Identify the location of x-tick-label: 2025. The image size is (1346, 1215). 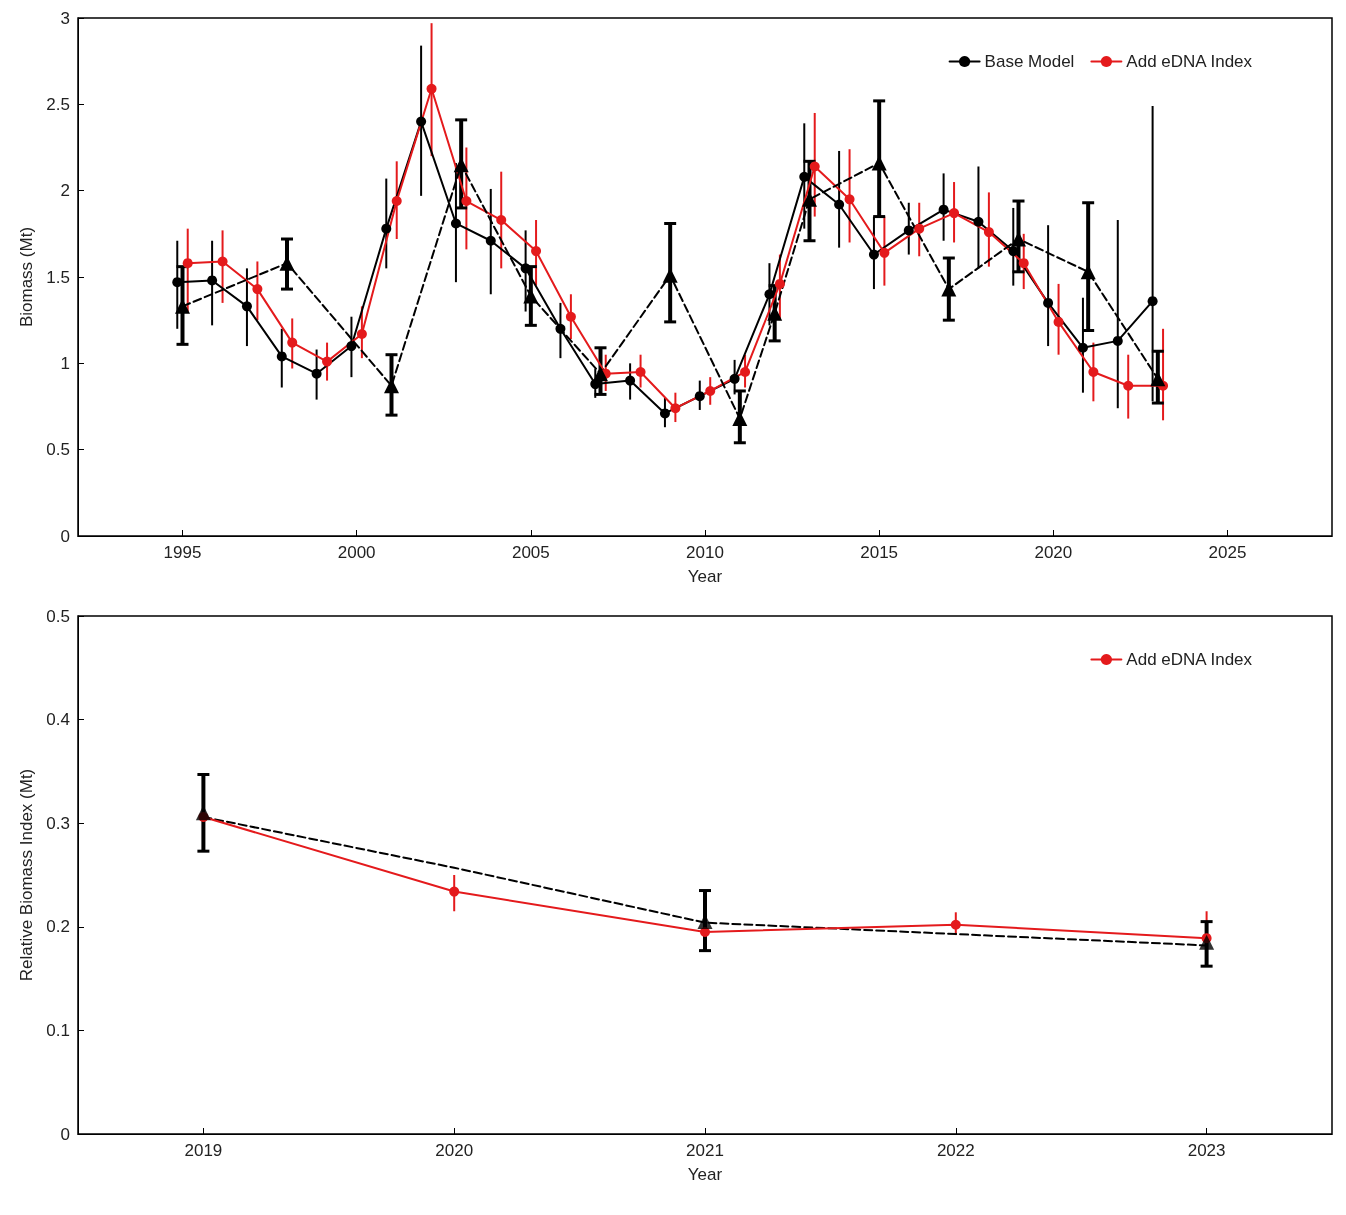
(1227, 552).